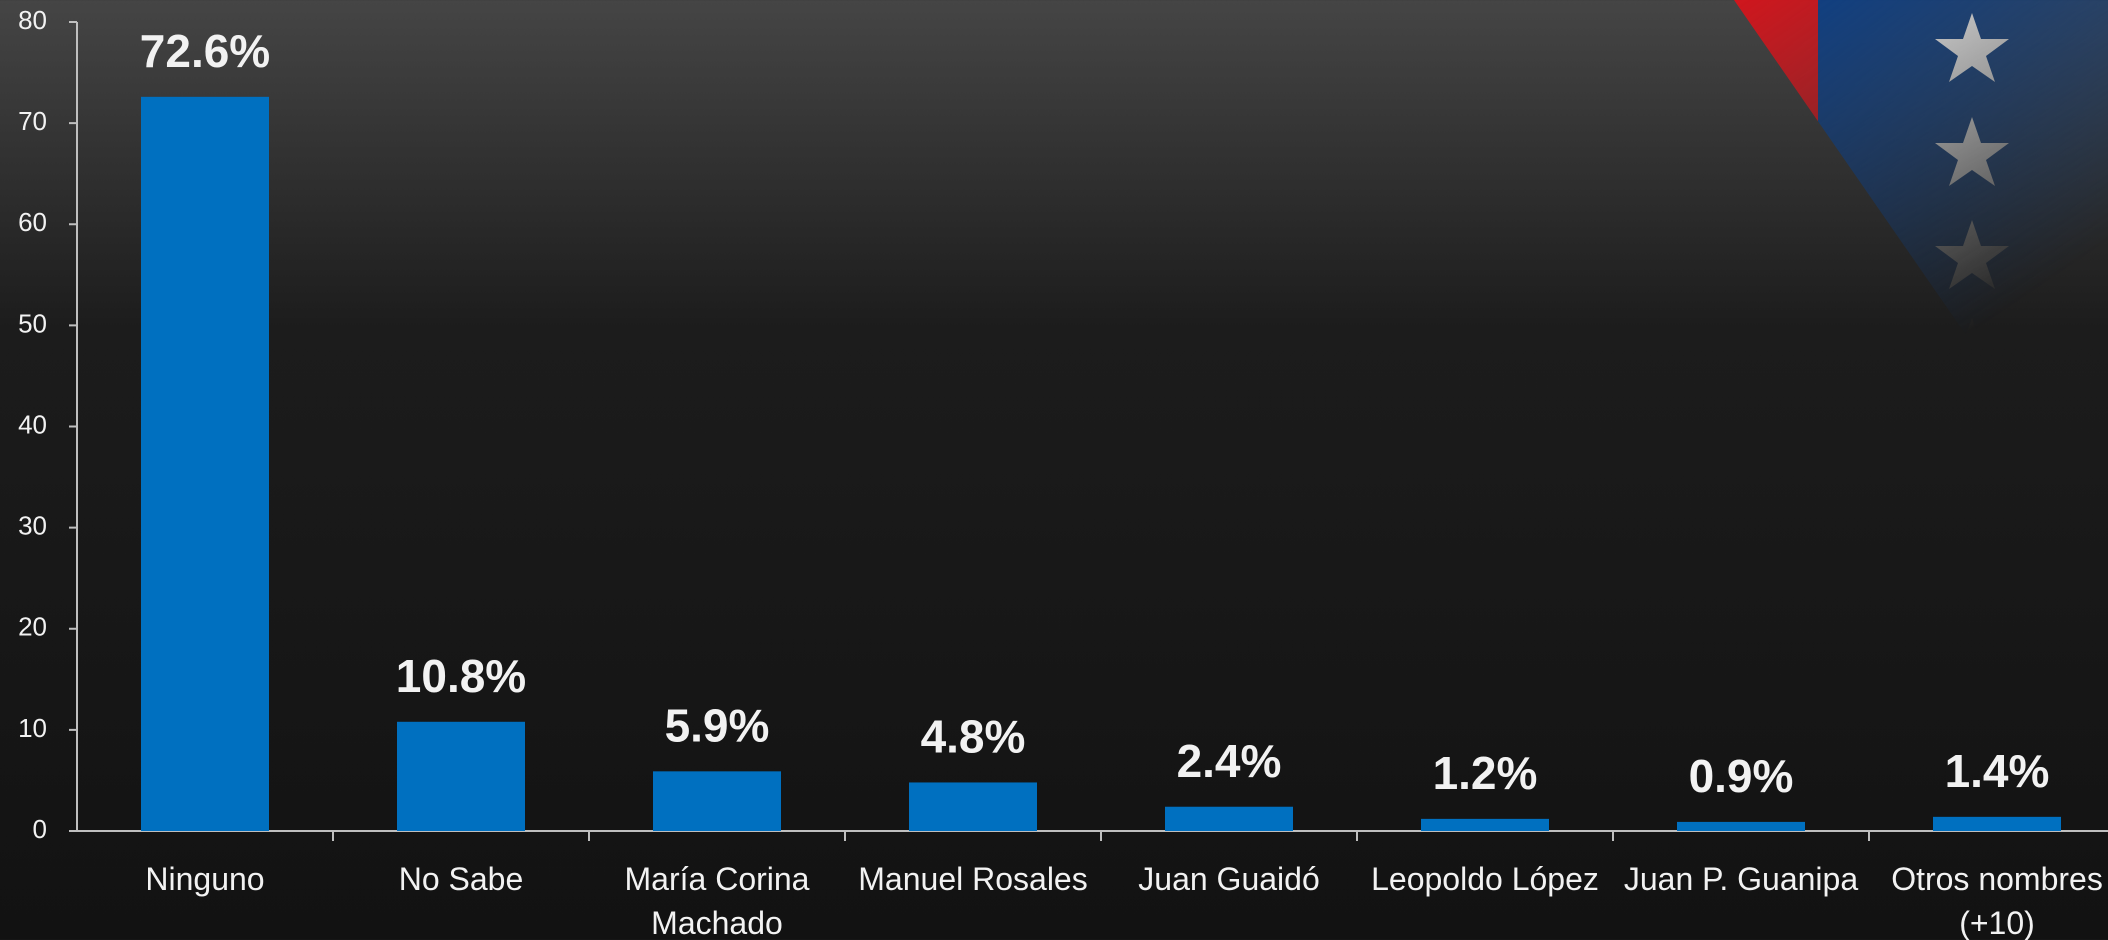 This screenshot has width=2108, height=940. What do you see at coordinates (1485, 773) in the screenshot?
I see `value-label: 1.2%` at bounding box center [1485, 773].